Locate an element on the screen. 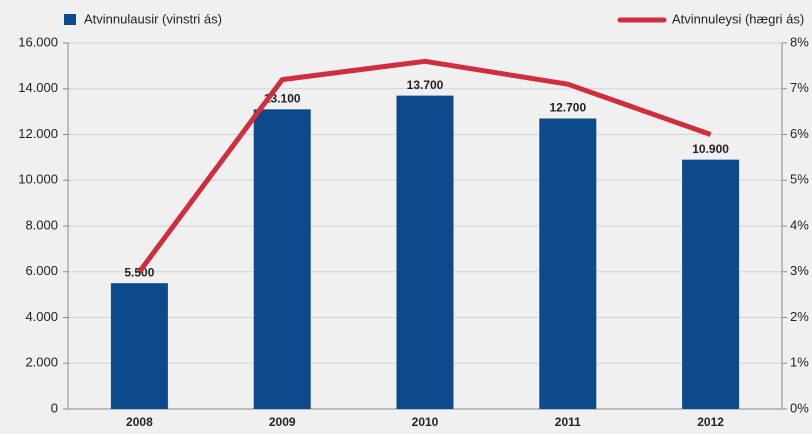 The height and width of the screenshot is (434, 812). y2-tick-label: 4% is located at coordinates (799, 224).